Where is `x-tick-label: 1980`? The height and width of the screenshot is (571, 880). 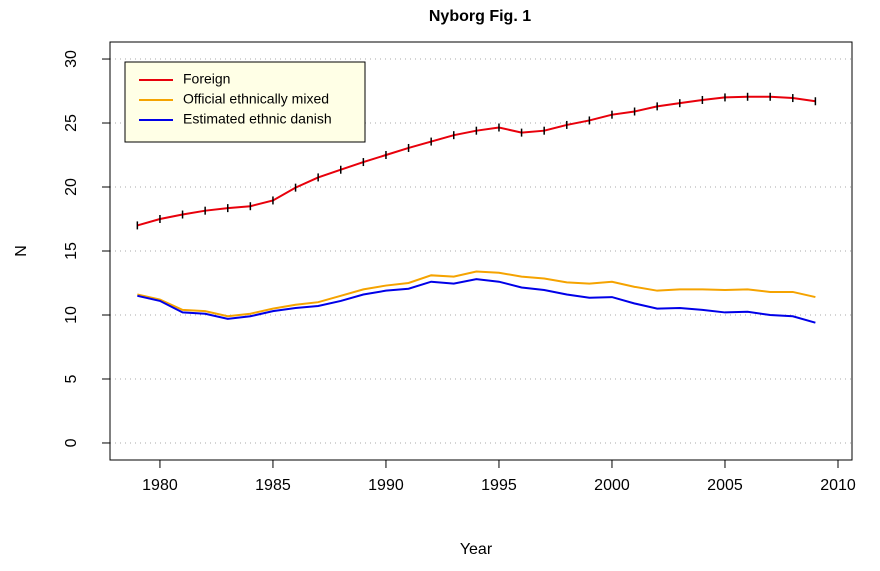
x-tick-label: 1980 is located at coordinates (160, 485).